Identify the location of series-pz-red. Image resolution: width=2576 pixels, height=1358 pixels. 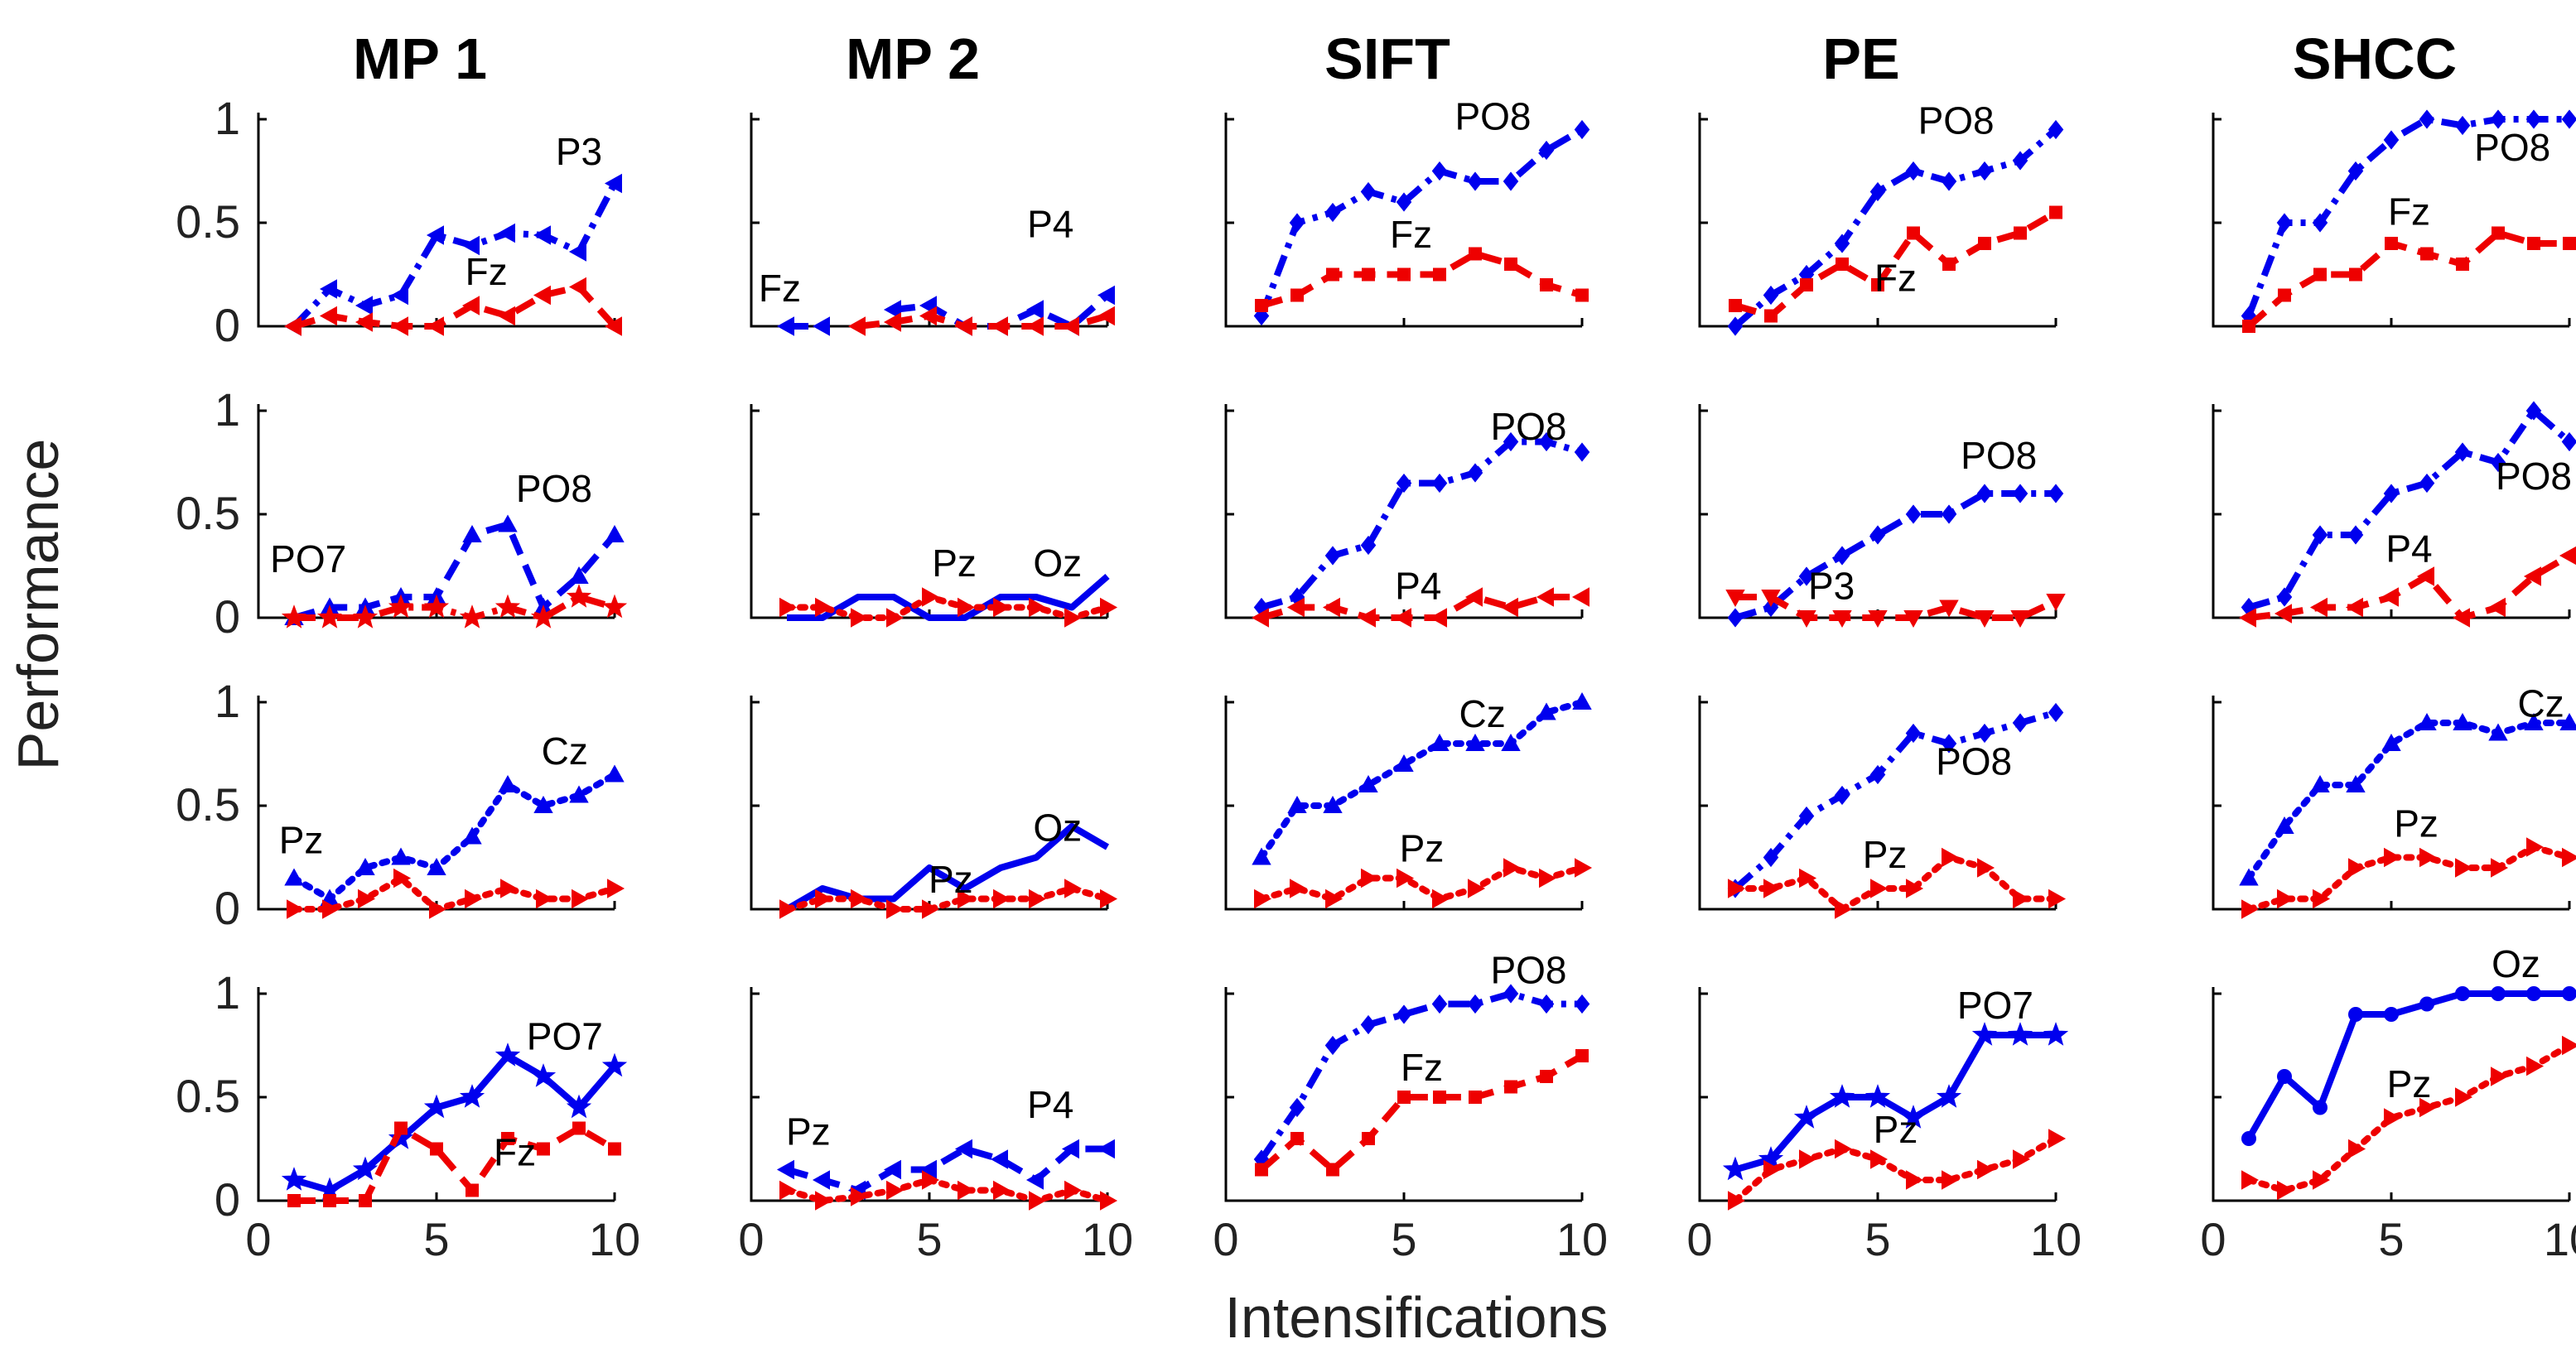
(1424, 883).